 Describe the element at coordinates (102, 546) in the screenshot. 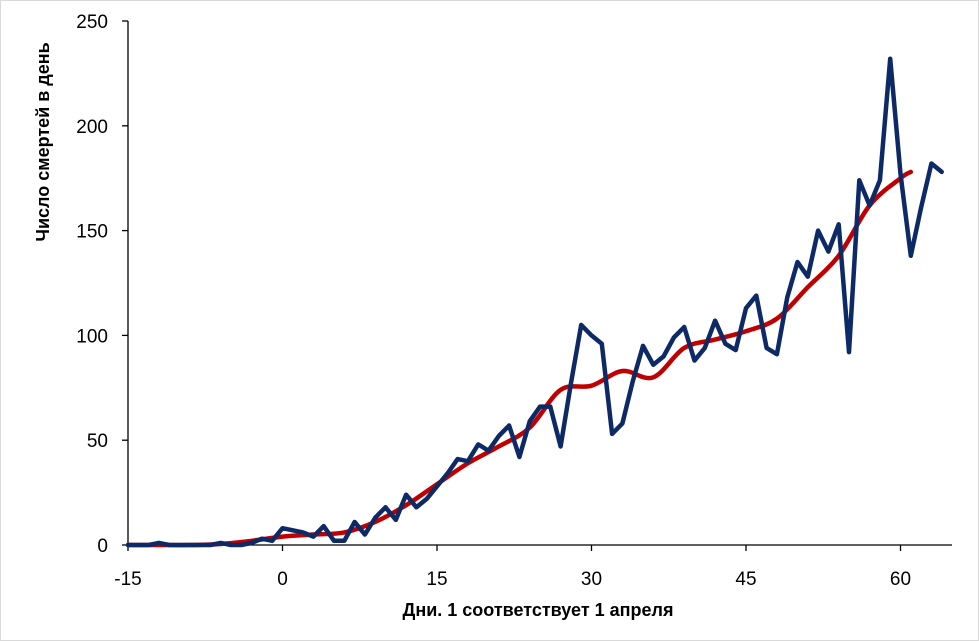

I see `y-tick-label: 0` at that location.